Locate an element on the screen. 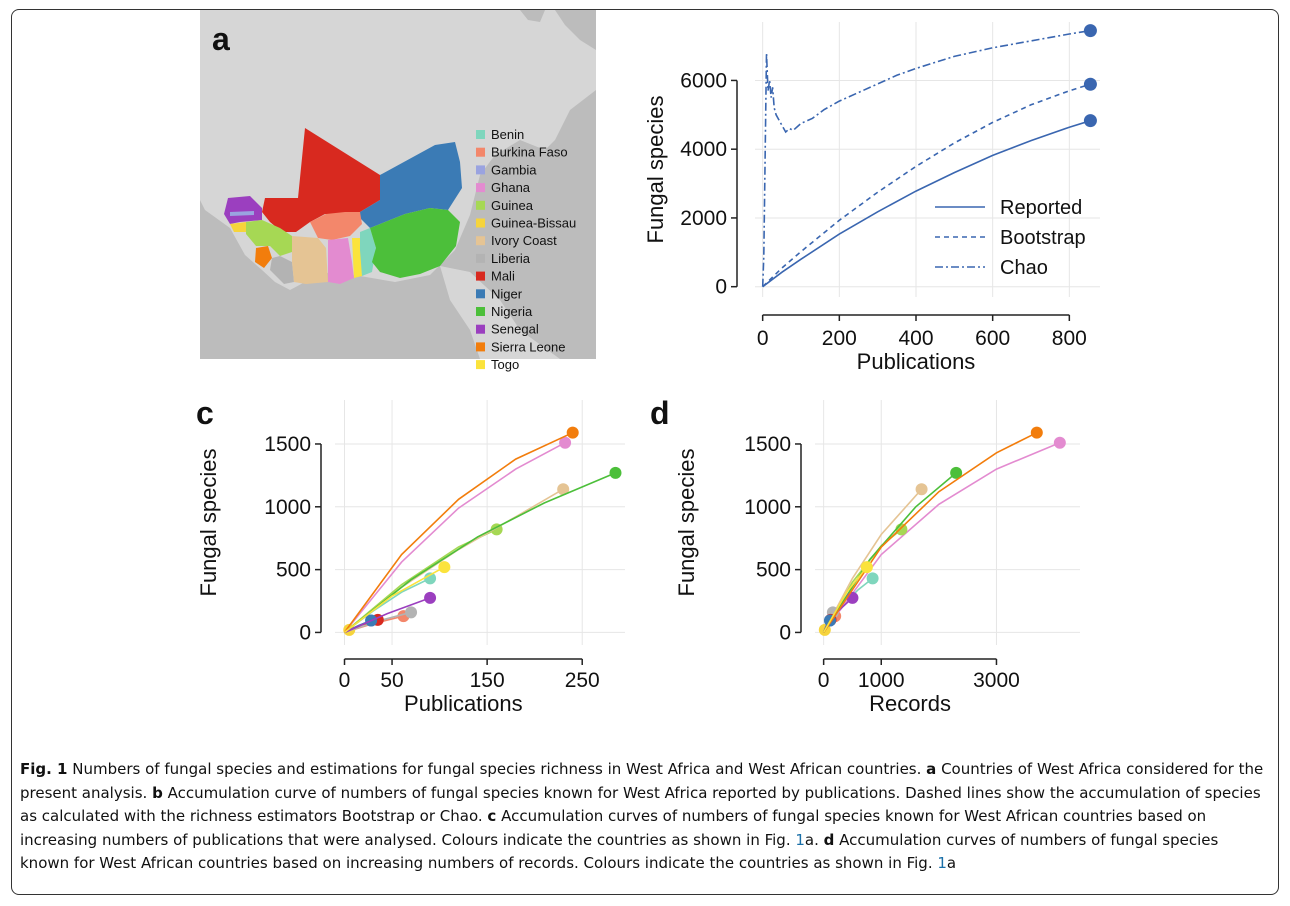 This screenshot has width=1290, height=906. caption-c-figure-link: 1 is located at coordinates (800, 839).